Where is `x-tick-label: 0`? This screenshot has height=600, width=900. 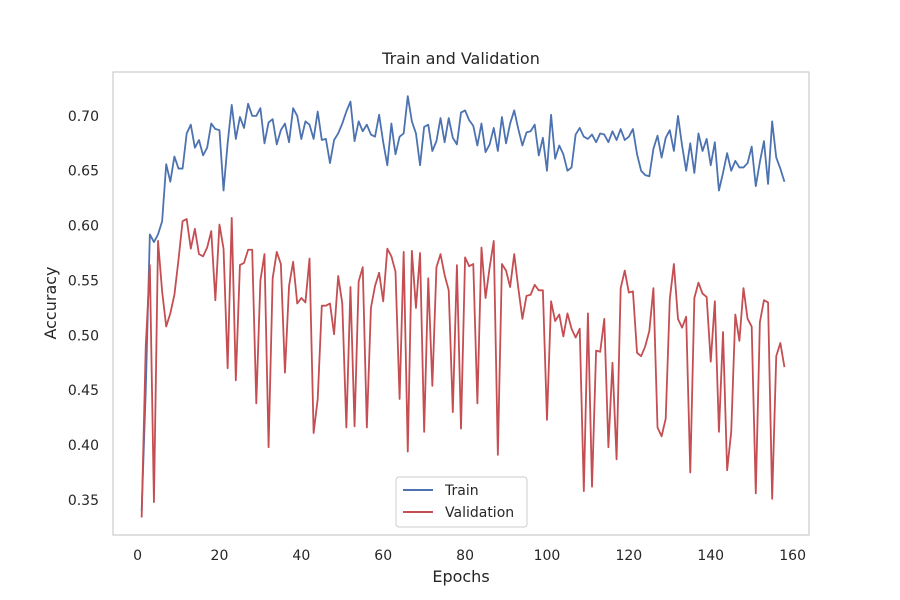 x-tick-label: 0 is located at coordinates (137, 556).